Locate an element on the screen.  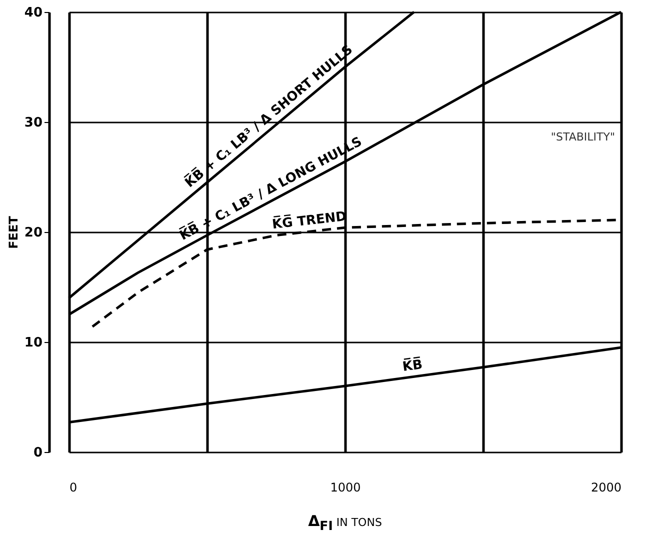
y-axis-title: FEET is located at coordinates (13, 232).